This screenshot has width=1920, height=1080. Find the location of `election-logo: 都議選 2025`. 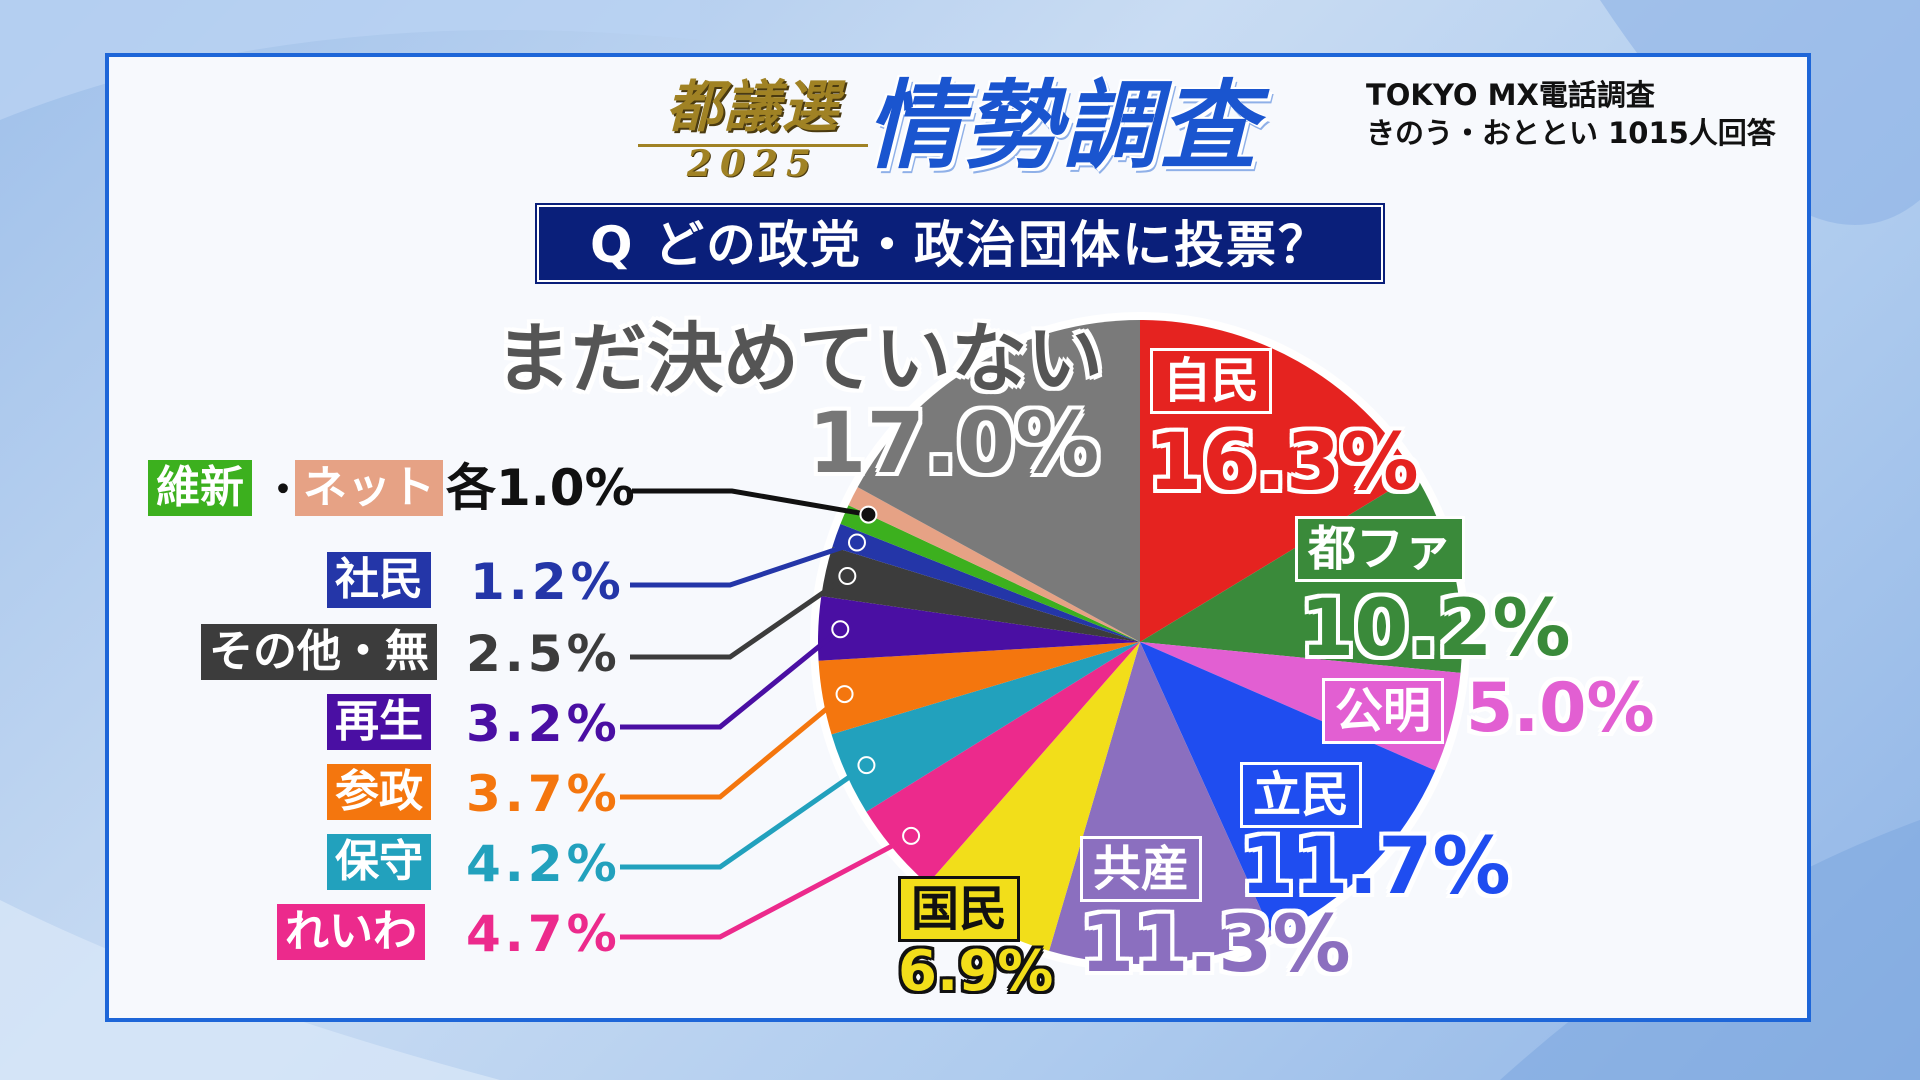

election-logo: 都議選 2025 is located at coordinates (753, 132).